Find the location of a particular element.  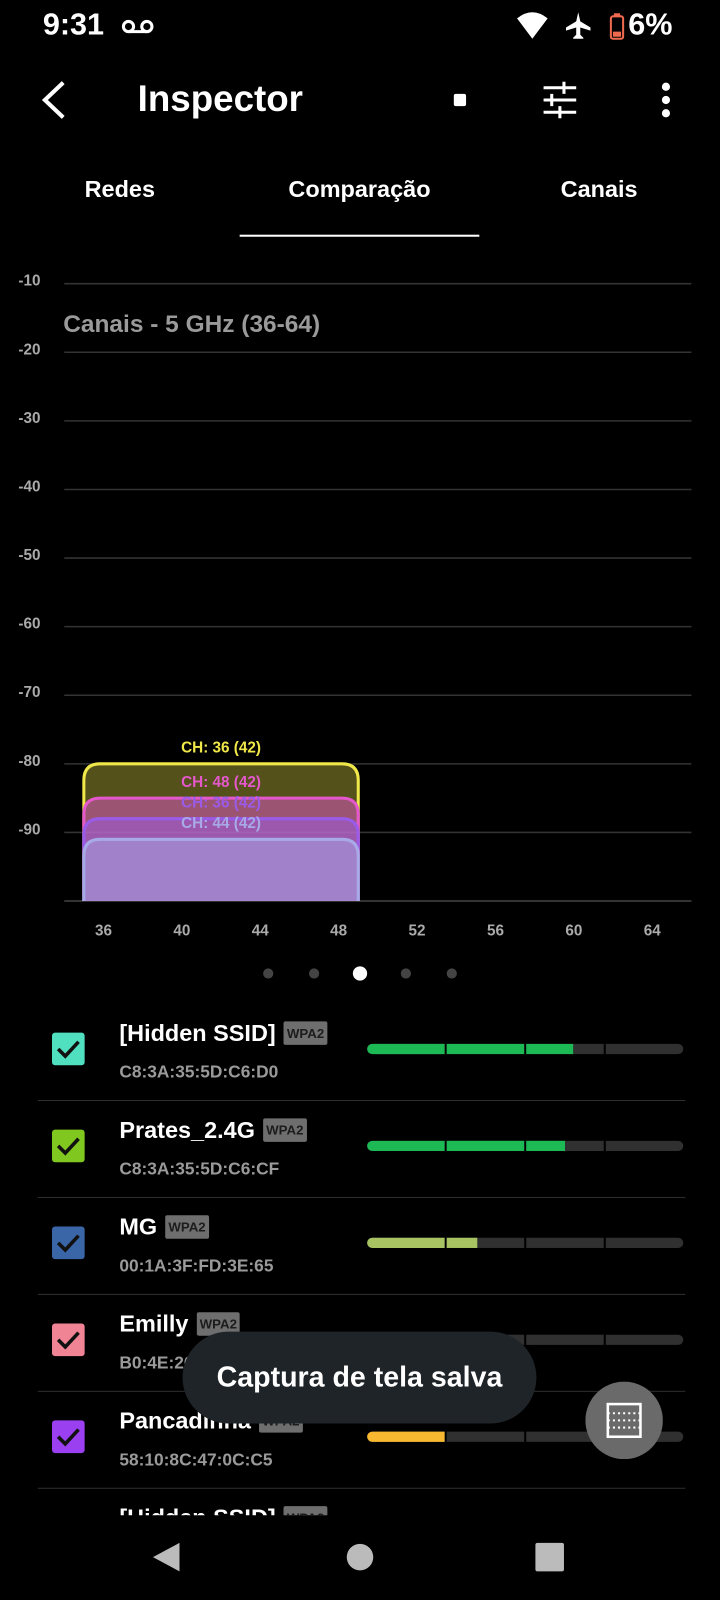

fab-button is located at coordinates (624, 1420).